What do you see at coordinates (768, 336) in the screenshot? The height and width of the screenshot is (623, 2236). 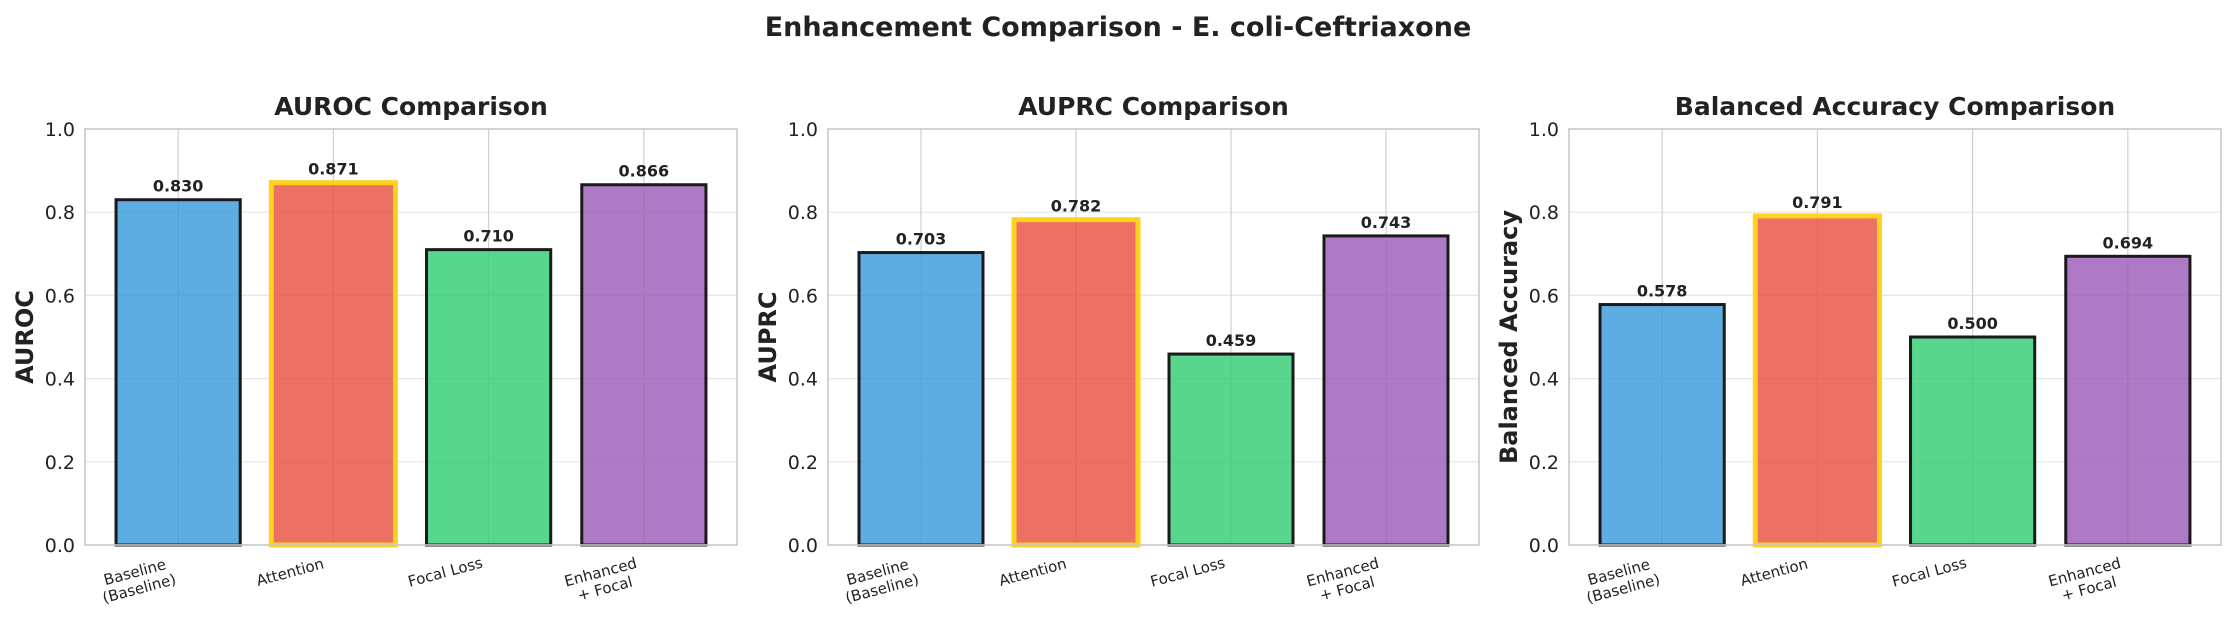 I see `y-axis-label: AUPRC` at bounding box center [768, 336].